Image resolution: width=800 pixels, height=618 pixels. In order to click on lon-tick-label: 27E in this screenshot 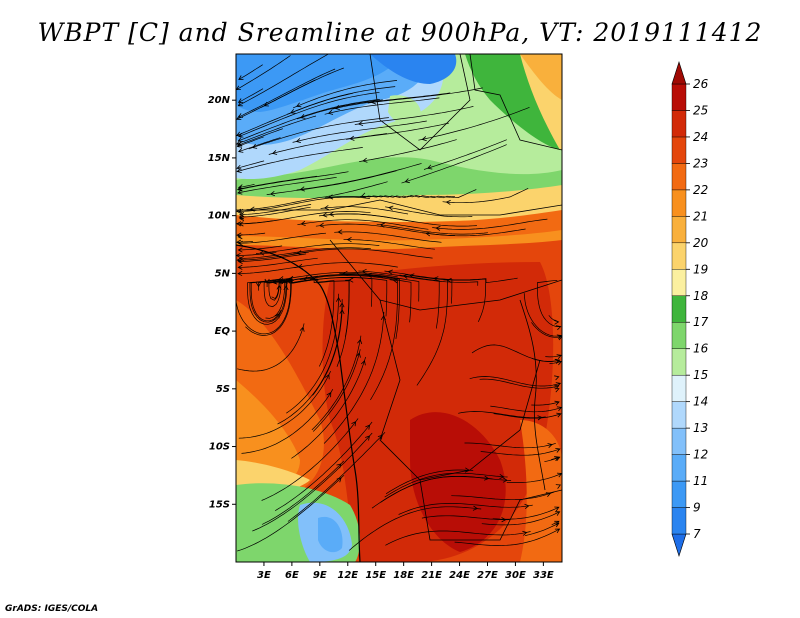, I will do `click(487, 575)`.